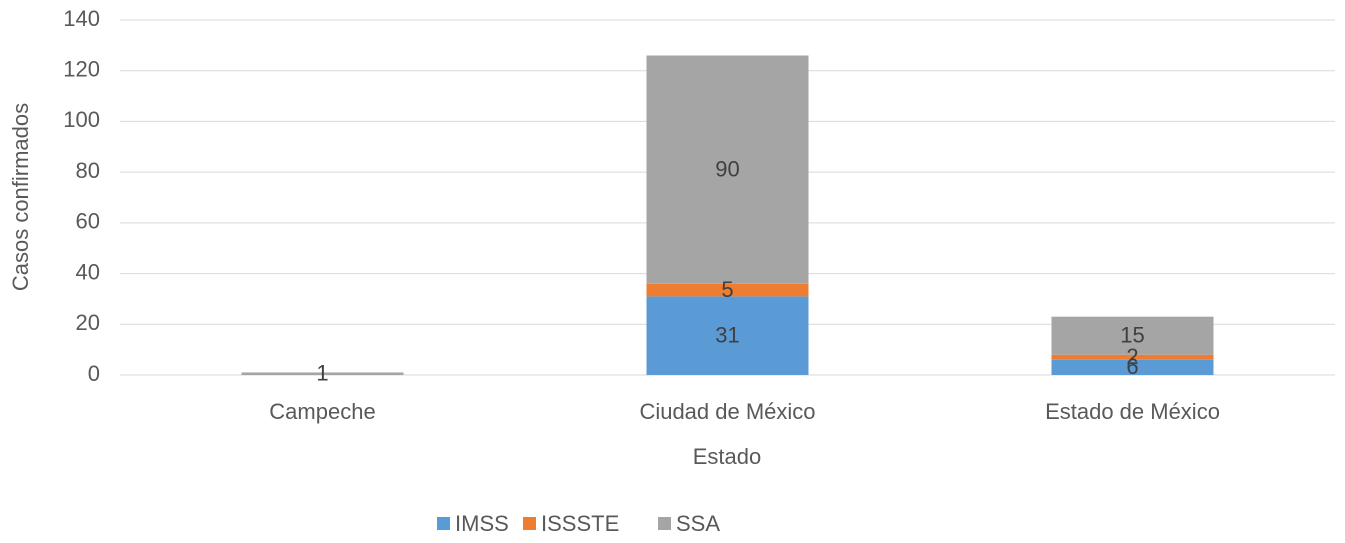 This screenshot has height=543, width=1345. Describe the element at coordinates (20, 197) in the screenshot. I see `y-axis-title: Casos confirmados` at that location.